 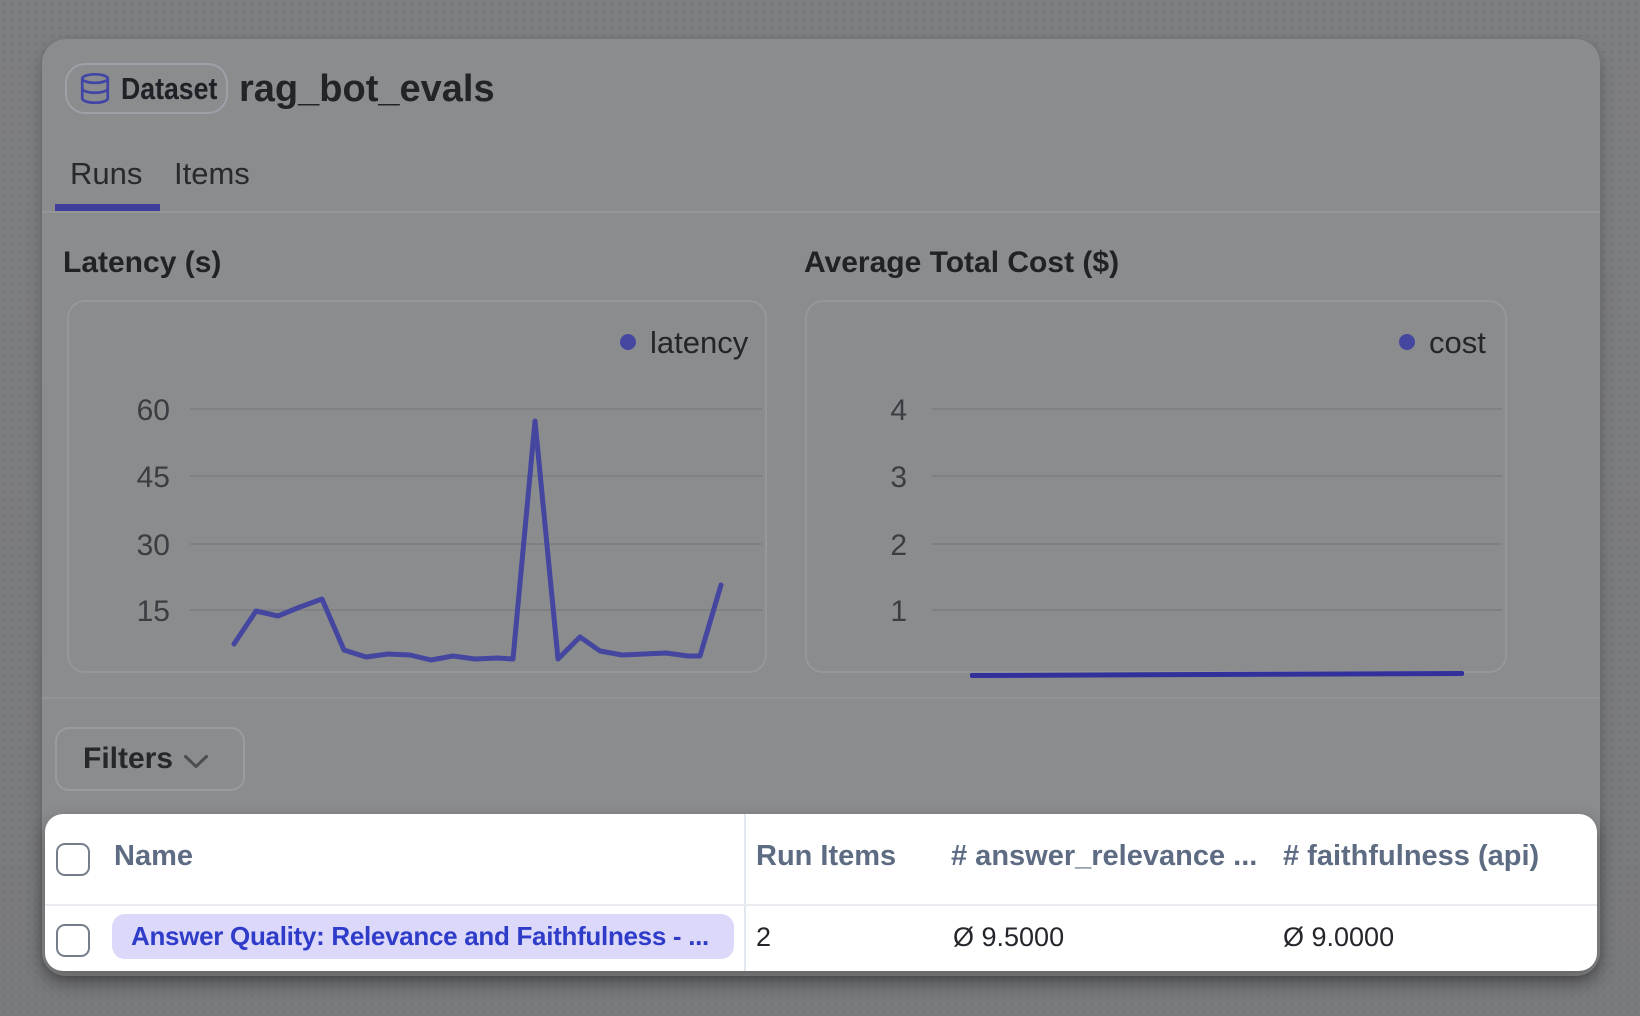 What do you see at coordinates (153, 545) in the screenshot?
I see `svg-text: 30` at bounding box center [153, 545].